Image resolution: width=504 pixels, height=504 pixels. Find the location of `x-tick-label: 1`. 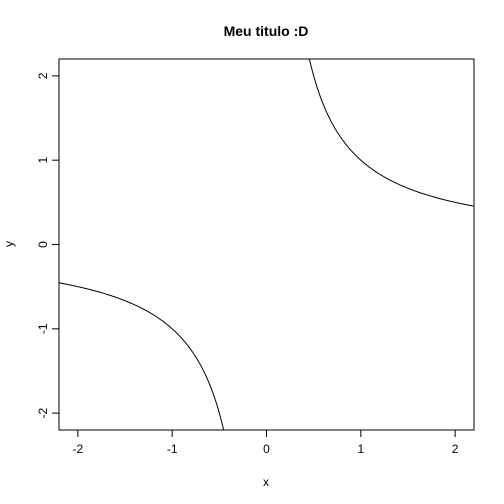

x-tick-label: 1 is located at coordinates (360, 449).